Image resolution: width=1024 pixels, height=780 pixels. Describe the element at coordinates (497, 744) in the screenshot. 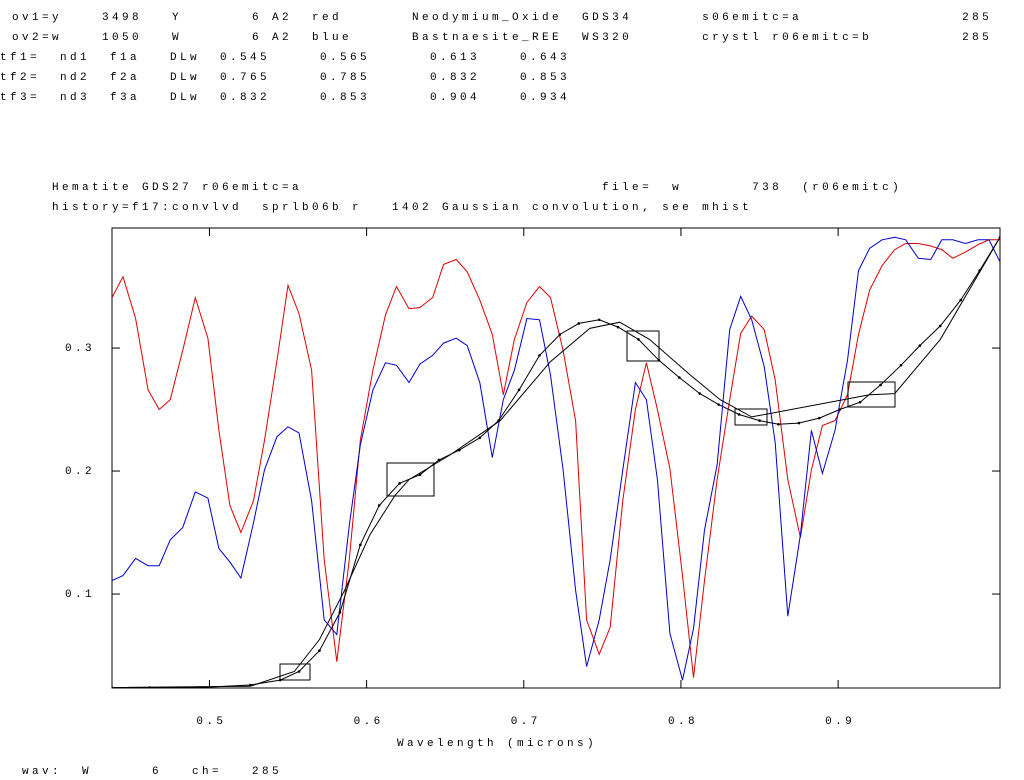

I see `x-axis-label: Wavelength (microns)` at that location.